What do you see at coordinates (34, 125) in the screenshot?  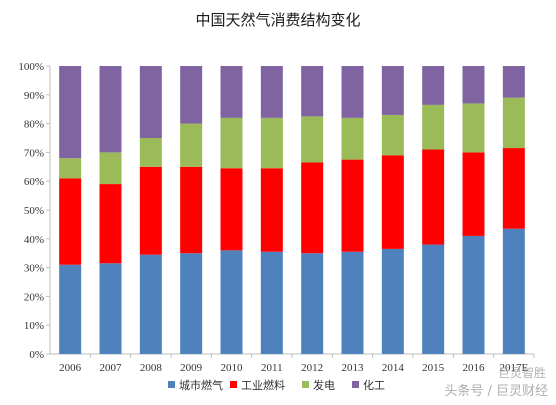 I see `y-tick-label: 80%` at bounding box center [34, 125].